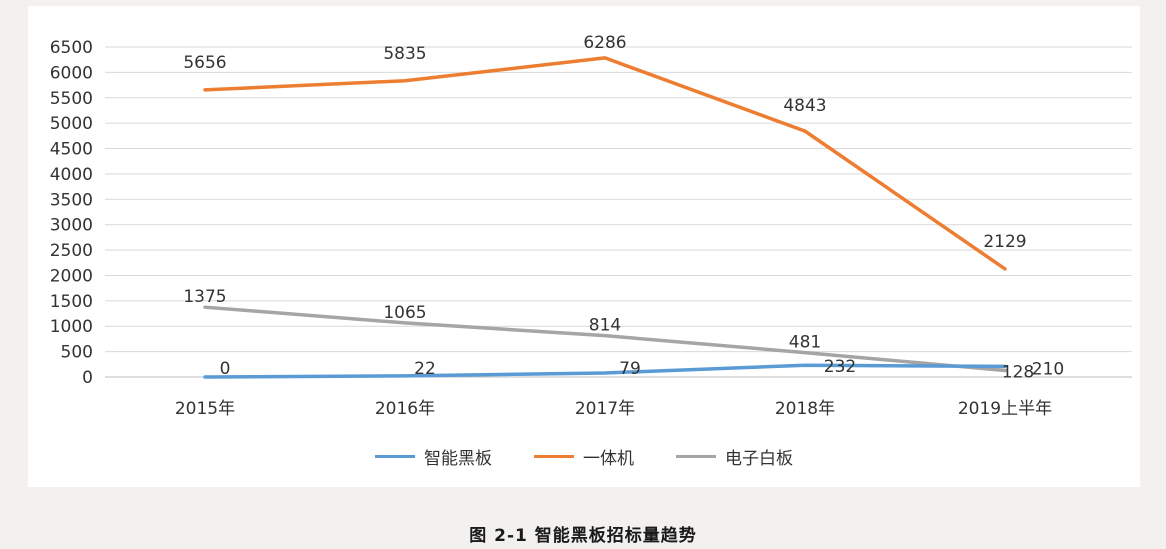  I want to click on chart-legend: 智能黑板 一体机 电子白板, so click(584, 456).